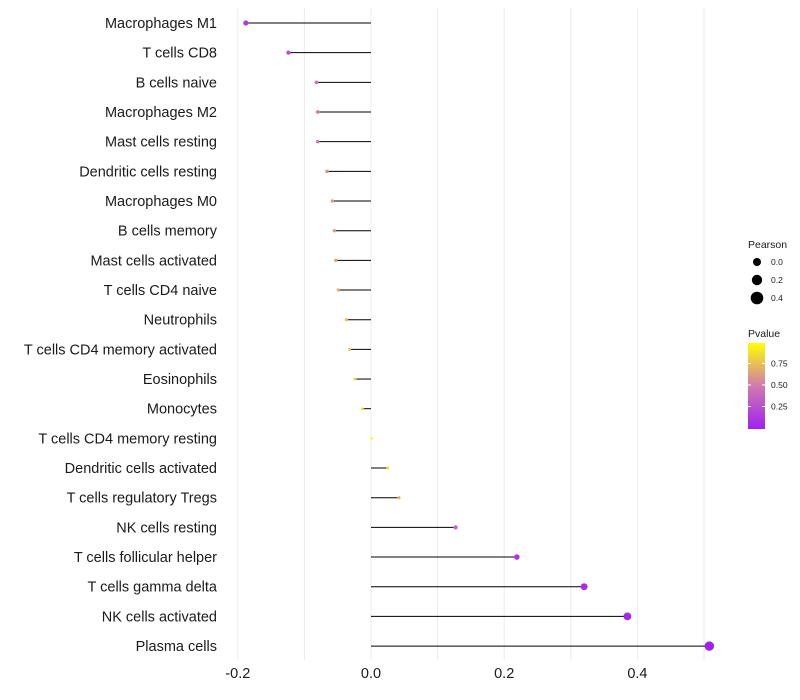  I want to click on category-label: Macrophages M2, so click(161, 113).